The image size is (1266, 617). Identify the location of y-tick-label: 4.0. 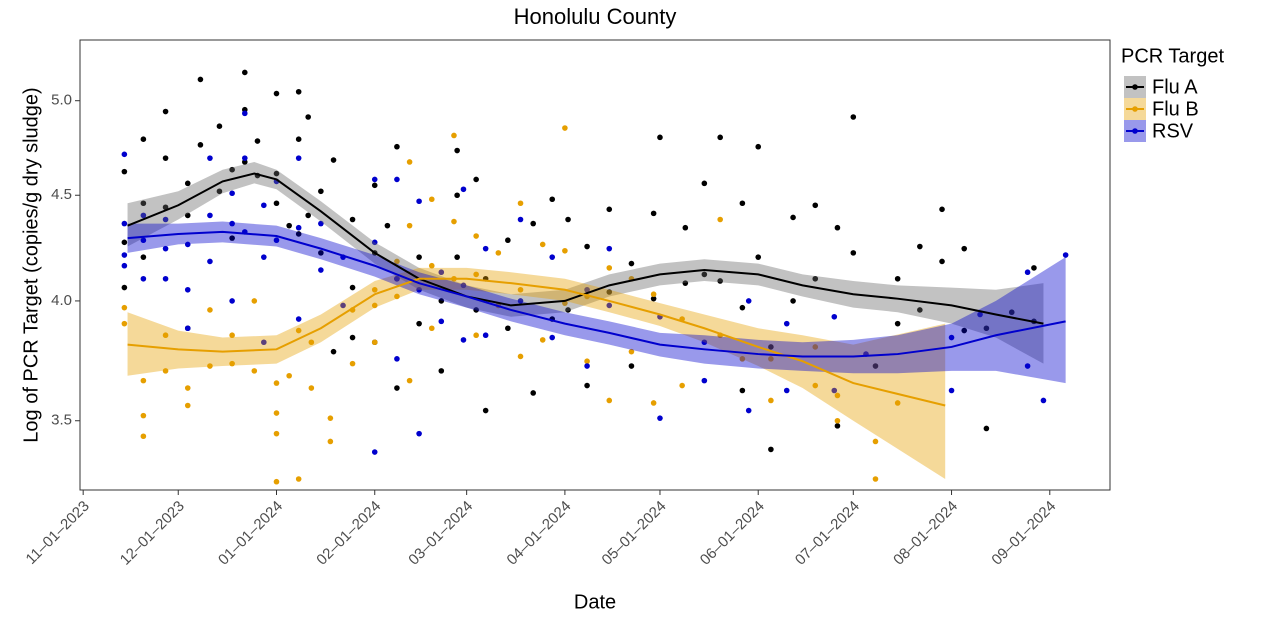
(61, 300).